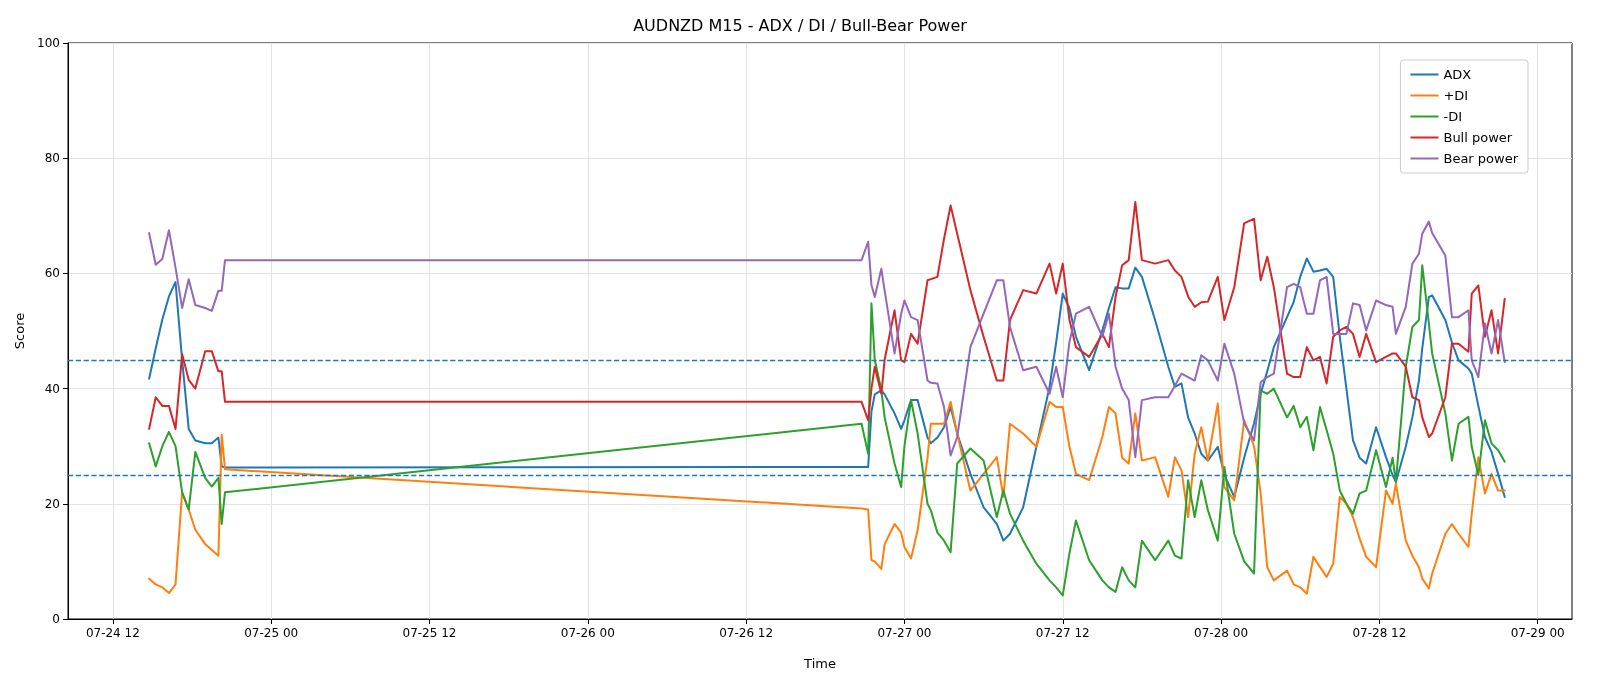  What do you see at coordinates (56, 619) in the screenshot?
I see `y-tick-label: 0` at bounding box center [56, 619].